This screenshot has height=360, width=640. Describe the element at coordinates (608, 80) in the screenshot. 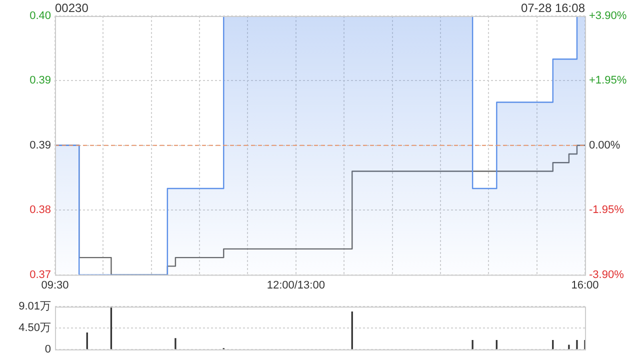

I see `y2-tick-label: +1.95%` at that location.